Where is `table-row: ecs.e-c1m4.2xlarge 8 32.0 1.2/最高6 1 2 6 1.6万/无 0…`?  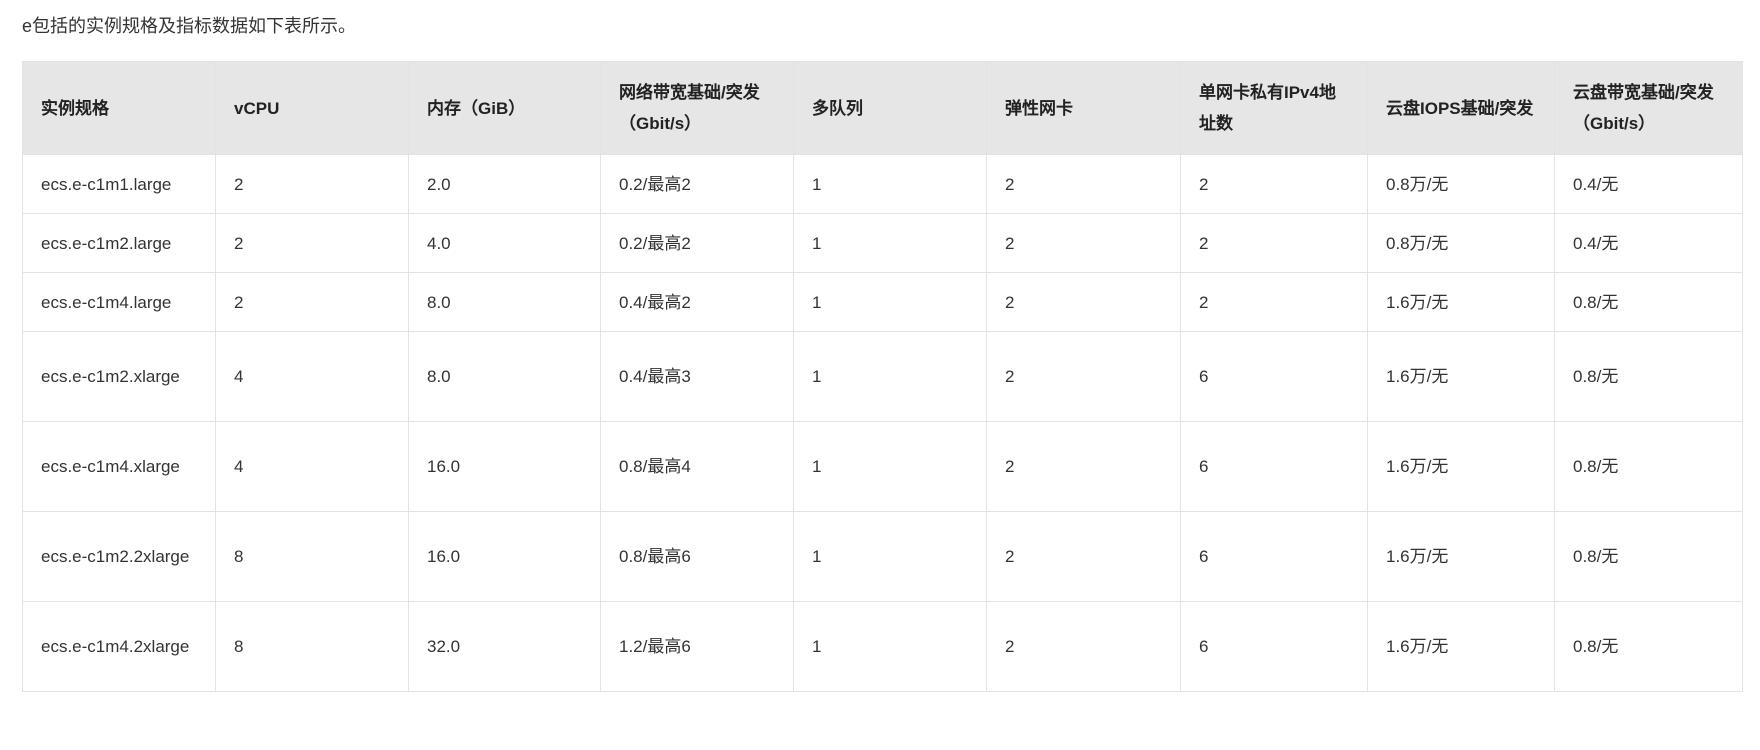 table-row: ecs.e-c1m4.2xlarge 8 32.0 1.2/最高6 1 2 6 1.6万/无 0… is located at coordinates (882, 646).